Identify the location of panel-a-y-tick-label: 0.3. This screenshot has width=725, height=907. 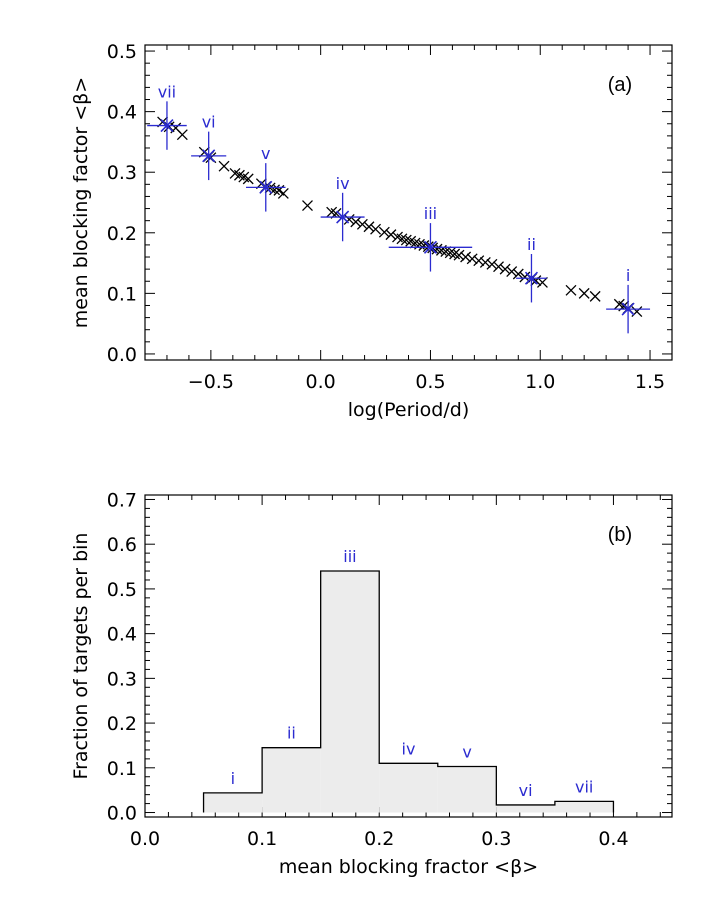
(122, 173).